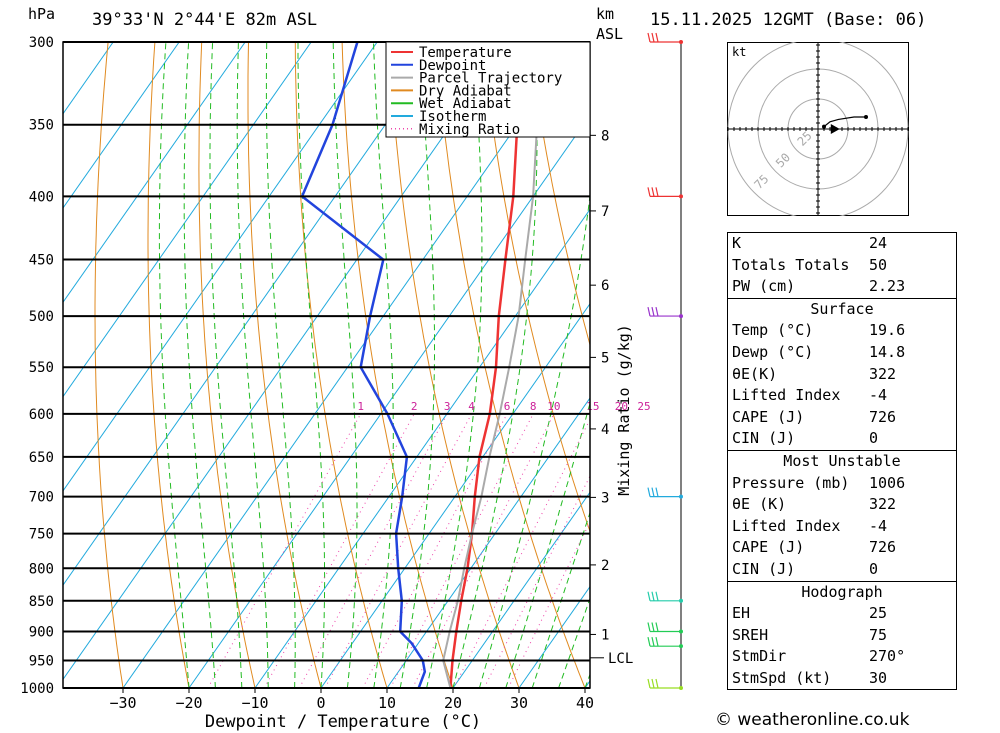  What do you see at coordinates (592, 406) in the screenshot?
I see `mixing-ratio-label: 15` at bounding box center [592, 406].